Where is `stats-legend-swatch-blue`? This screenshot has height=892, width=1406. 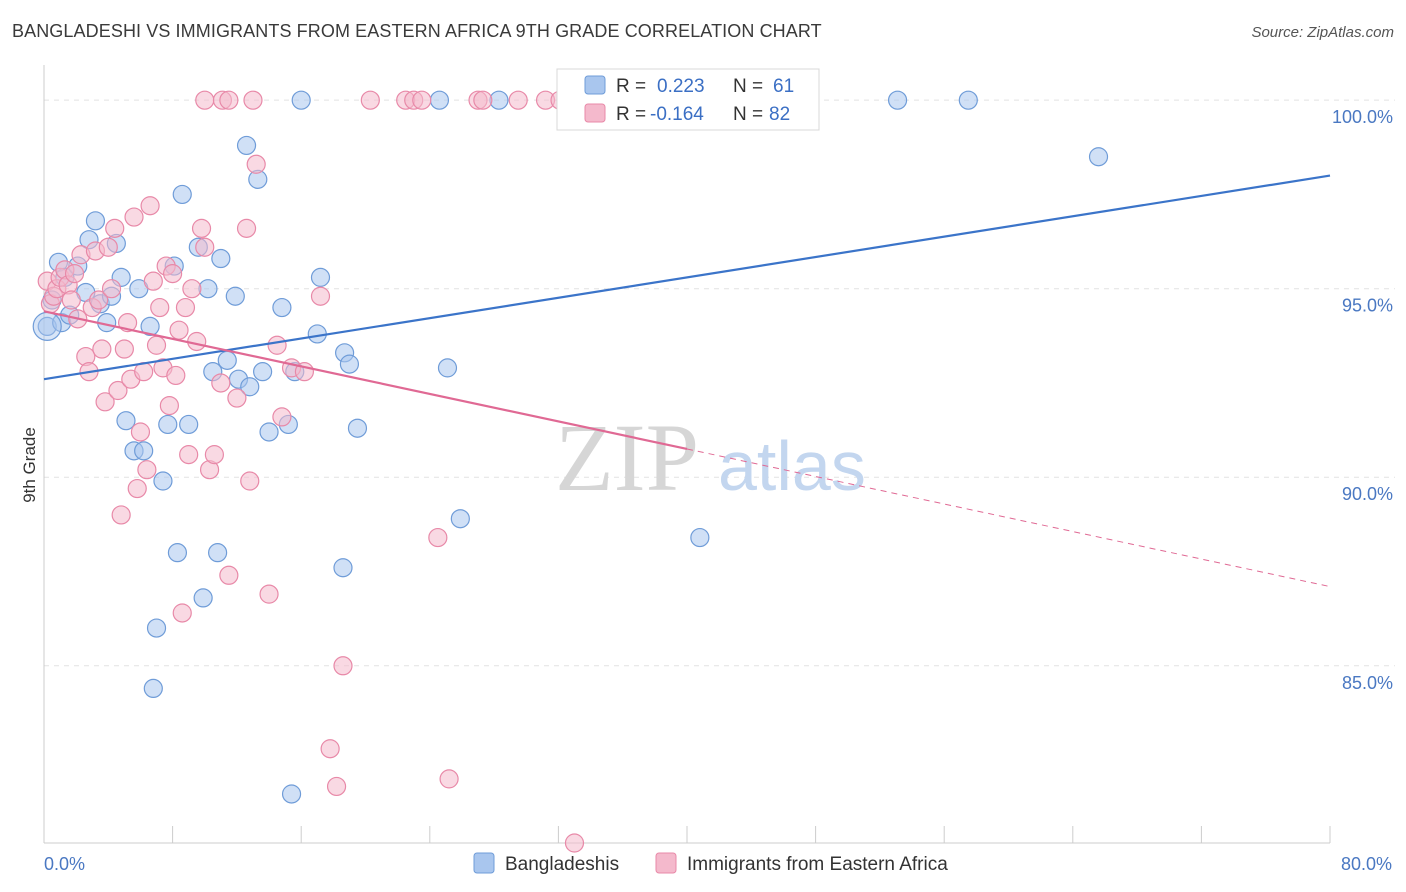
stats-legend-swatch-blue is located at coordinates (595, 85).